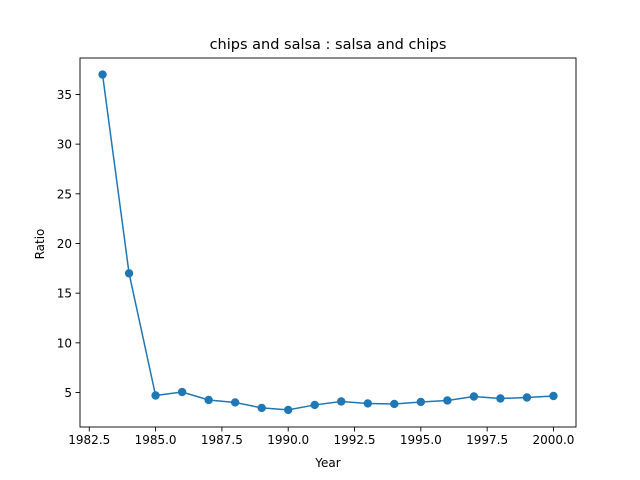 The image size is (640, 480). I want to click on x-tick-label: 1992.5, so click(355, 440).